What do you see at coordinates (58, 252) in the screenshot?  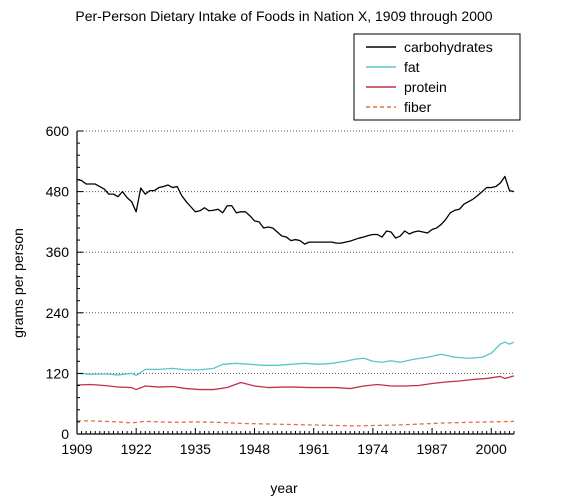 I see `y-tick-label: 360` at bounding box center [58, 252].